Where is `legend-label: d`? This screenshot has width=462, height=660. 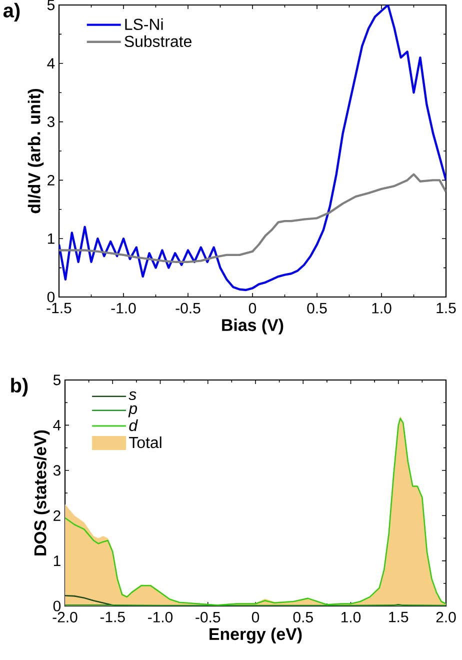 legend-label: d is located at coordinates (133, 425).